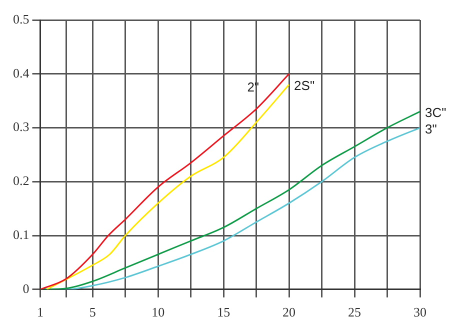 Image resolution: width=460 pixels, height=333 pixels. What do you see at coordinates (431, 128) in the screenshot?
I see `series-label: 3"` at bounding box center [431, 128].